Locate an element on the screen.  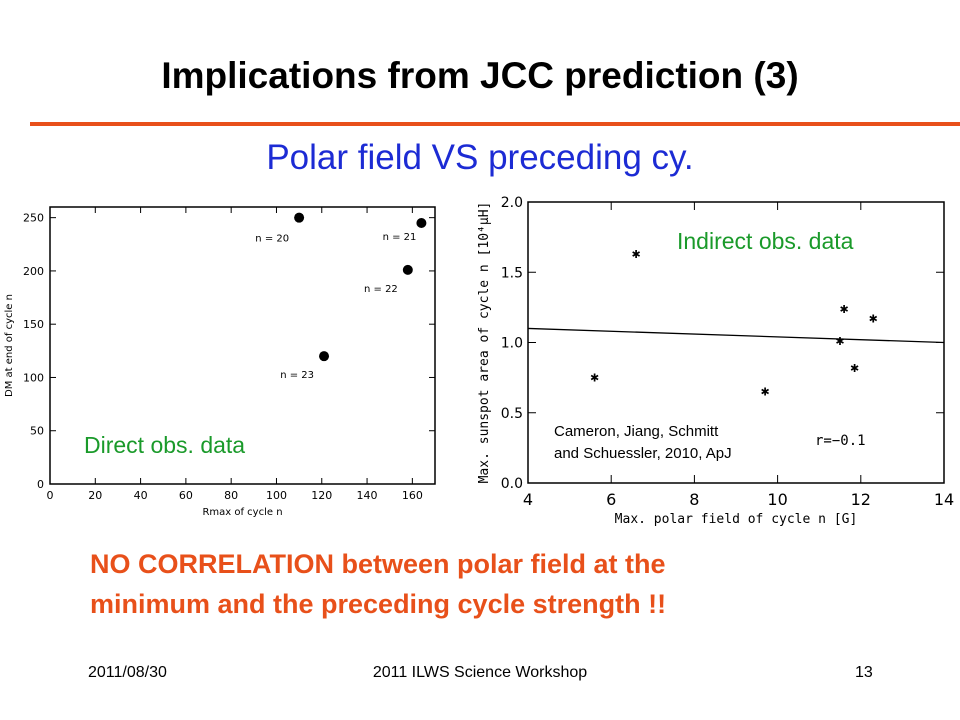
x-tick-label: 120 is located at coordinates (321, 495).